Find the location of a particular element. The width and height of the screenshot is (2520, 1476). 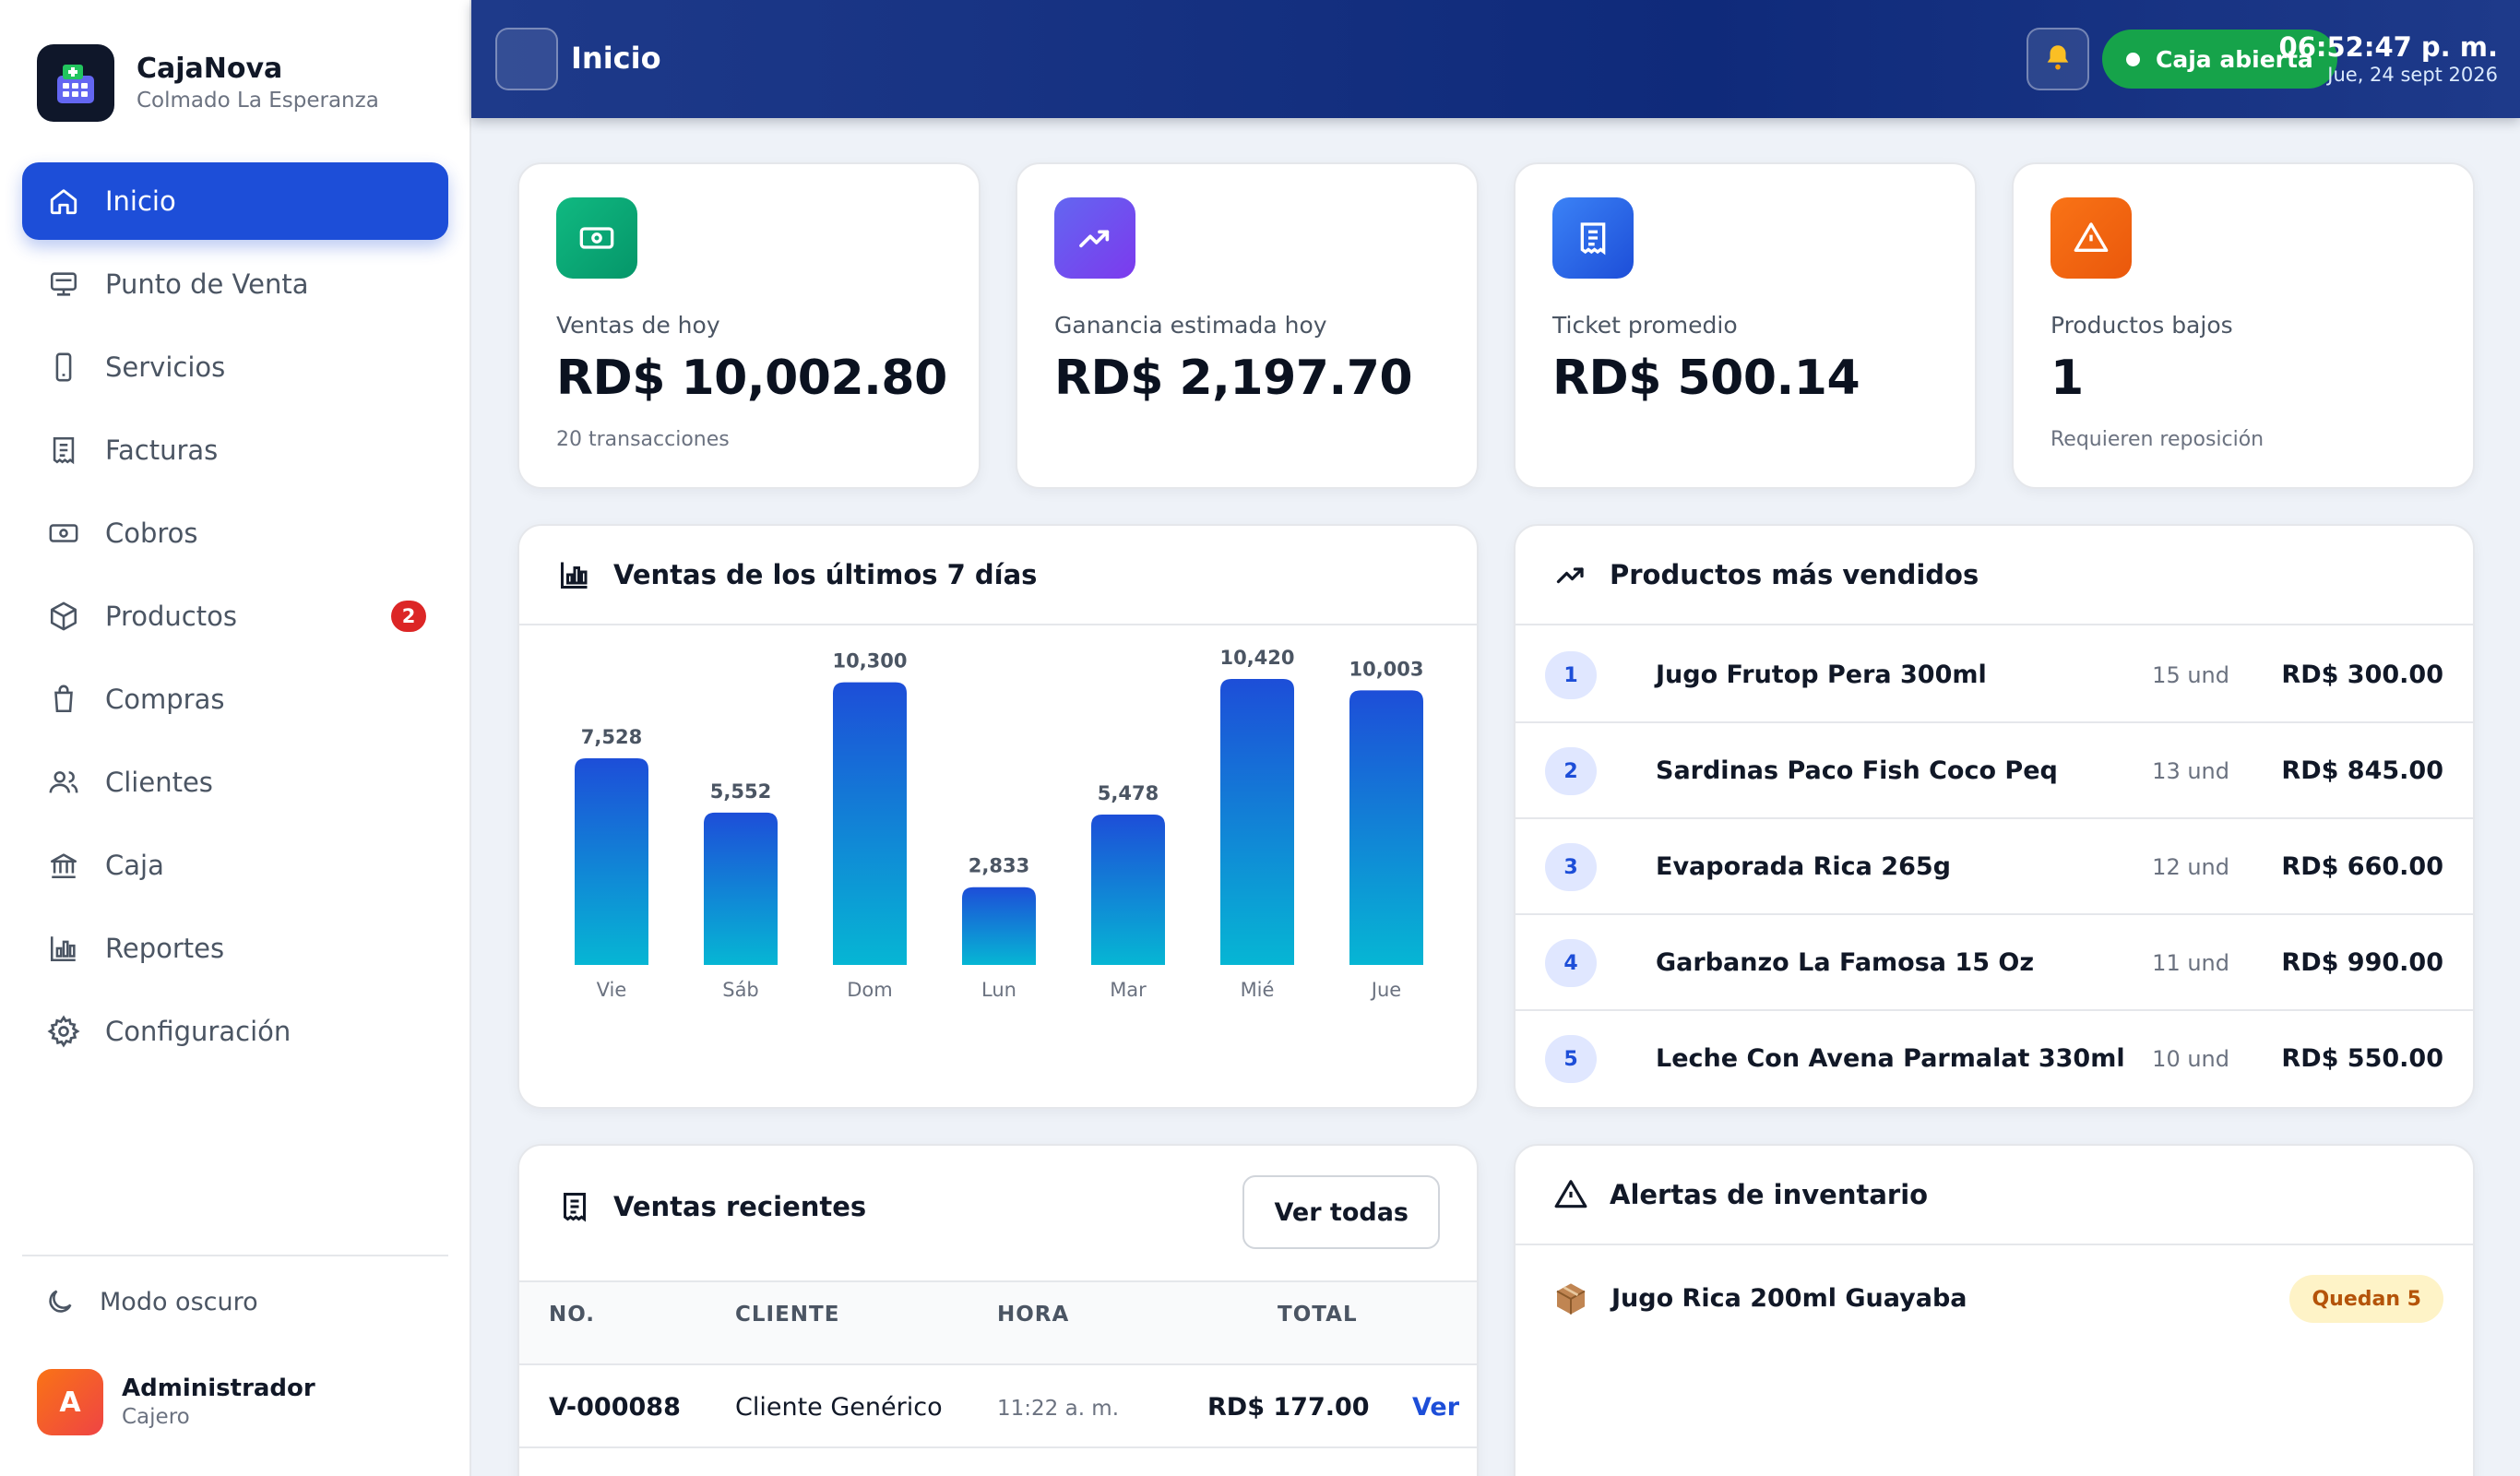

sidebar-item-servicios: Servicios is located at coordinates (235, 367).